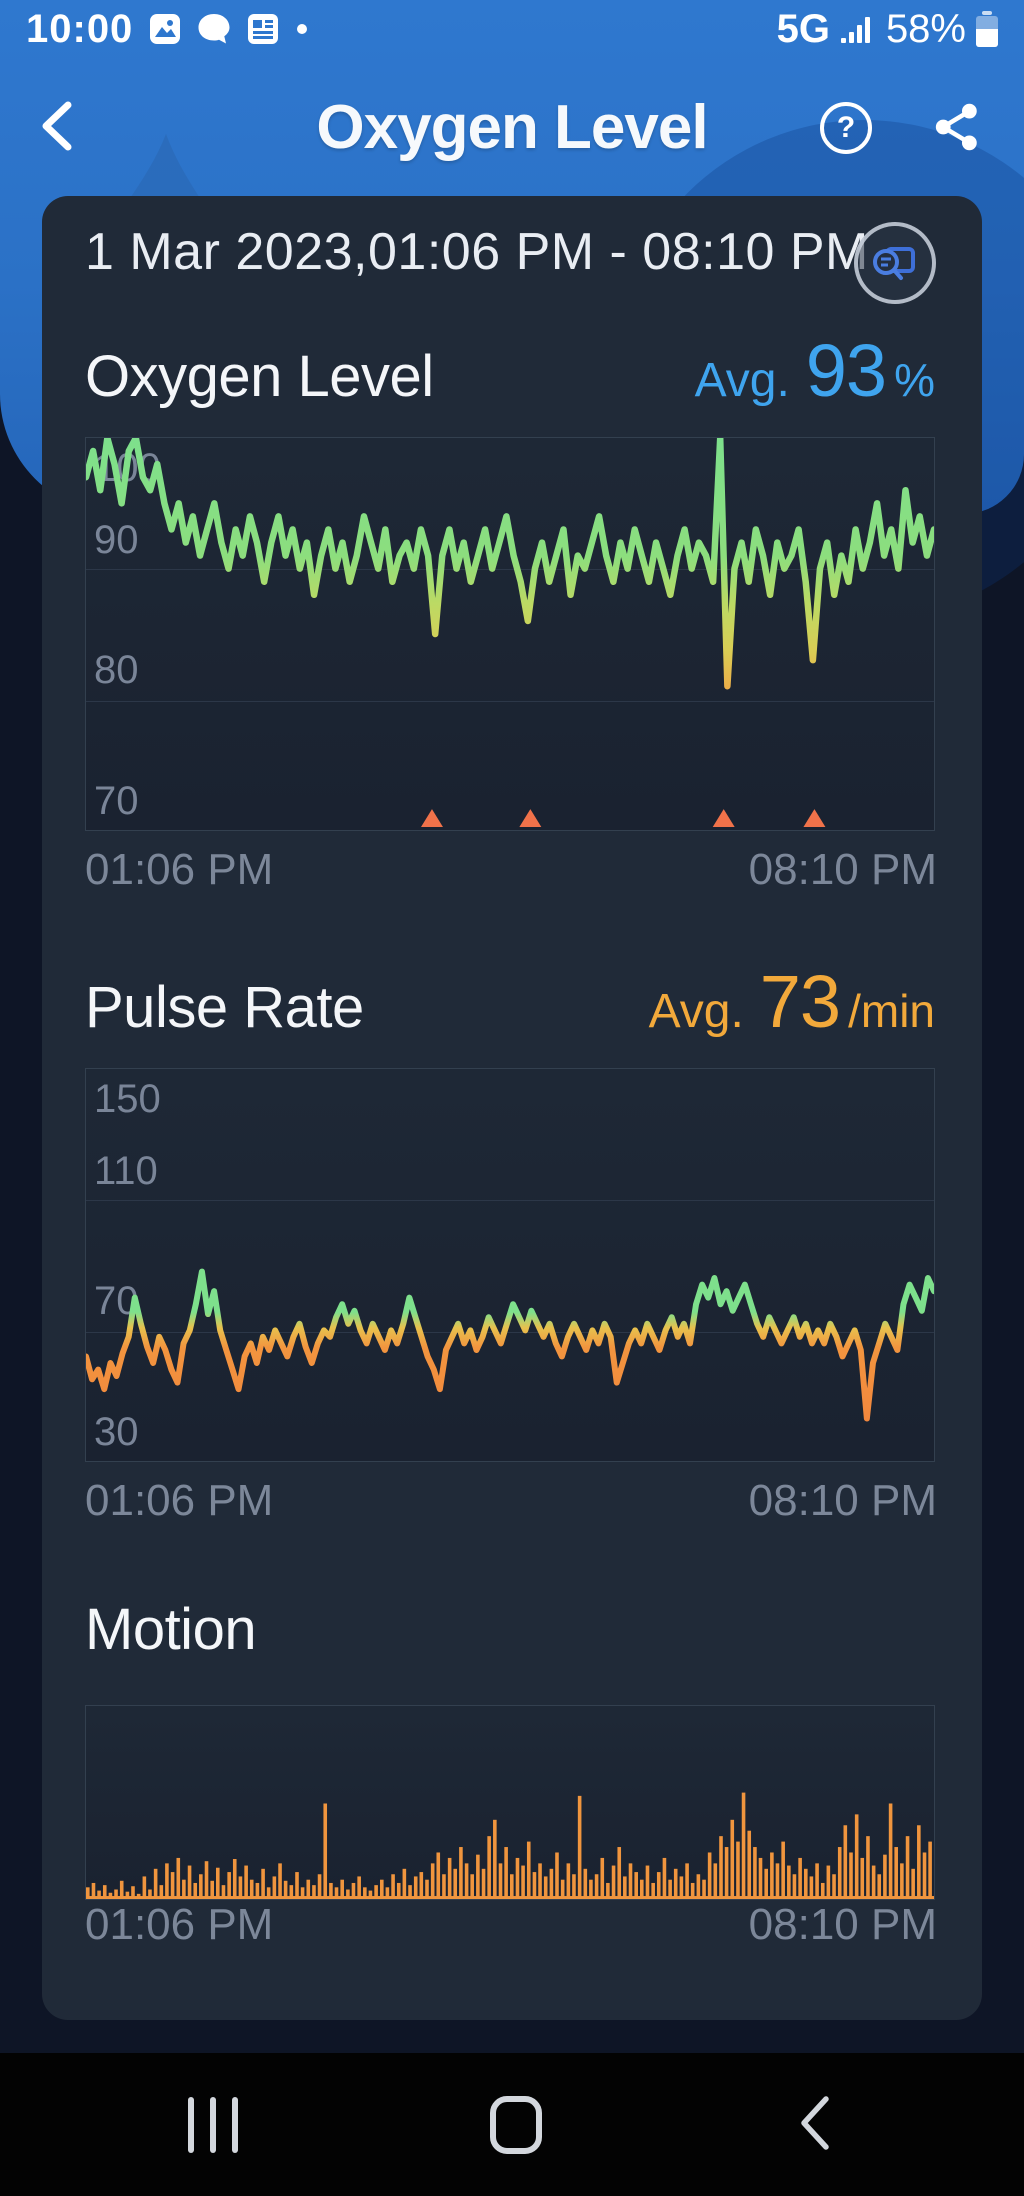  I want to click on motion-xaxis: 01:06 PM 08:10 PM, so click(511, 1925).